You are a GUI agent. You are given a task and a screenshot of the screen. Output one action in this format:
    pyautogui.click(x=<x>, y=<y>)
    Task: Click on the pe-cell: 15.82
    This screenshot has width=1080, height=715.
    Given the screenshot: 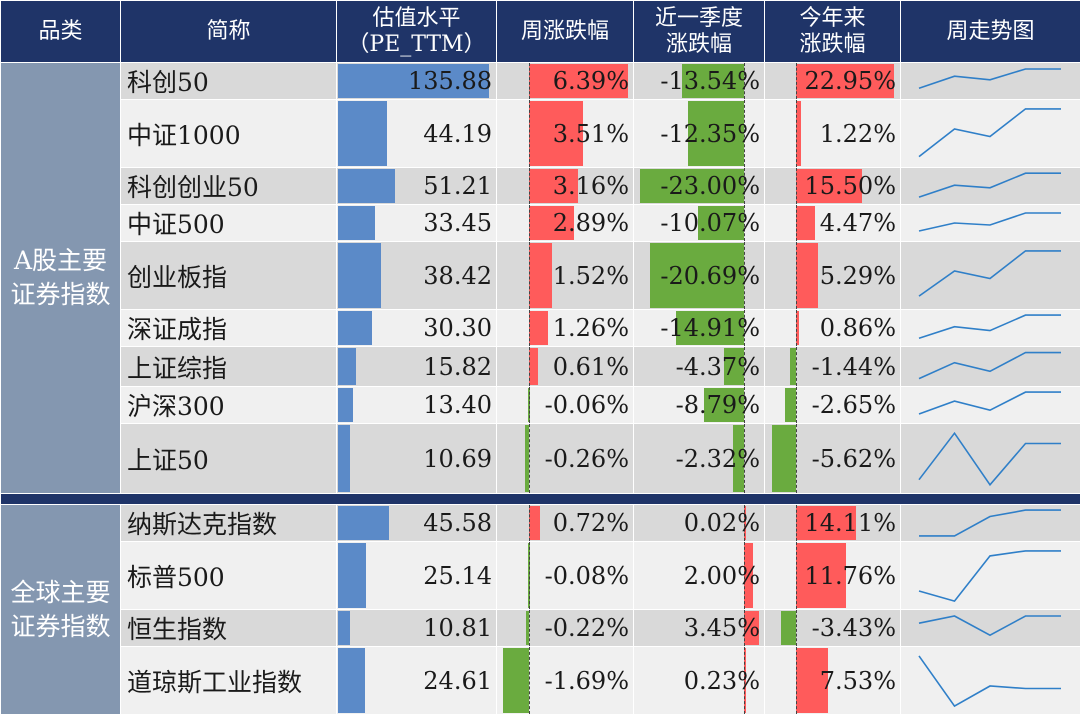 What is the action you would take?
    pyautogui.click(x=417, y=367)
    